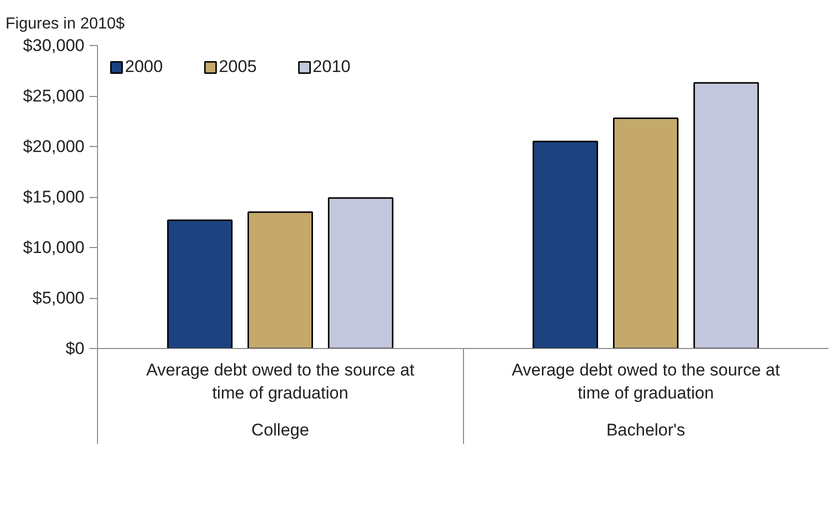 Image resolution: width=830 pixels, height=521 pixels. What do you see at coordinates (75, 348) in the screenshot?
I see `y-tick-label: $0` at bounding box center [75, 348].